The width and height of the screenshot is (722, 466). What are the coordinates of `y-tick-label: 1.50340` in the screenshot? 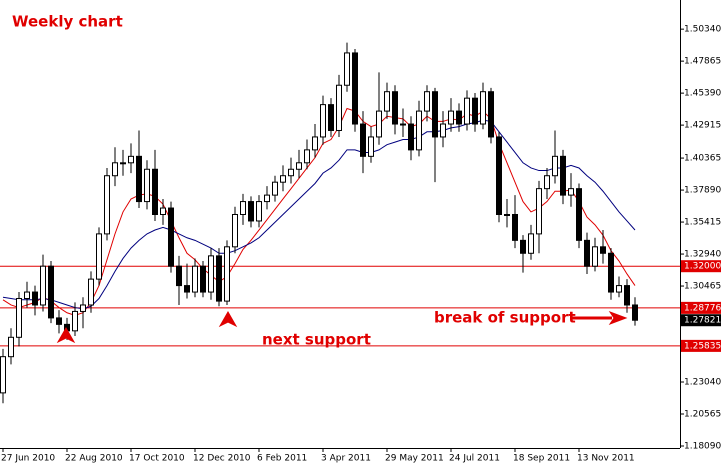 It's located at (702, 30).